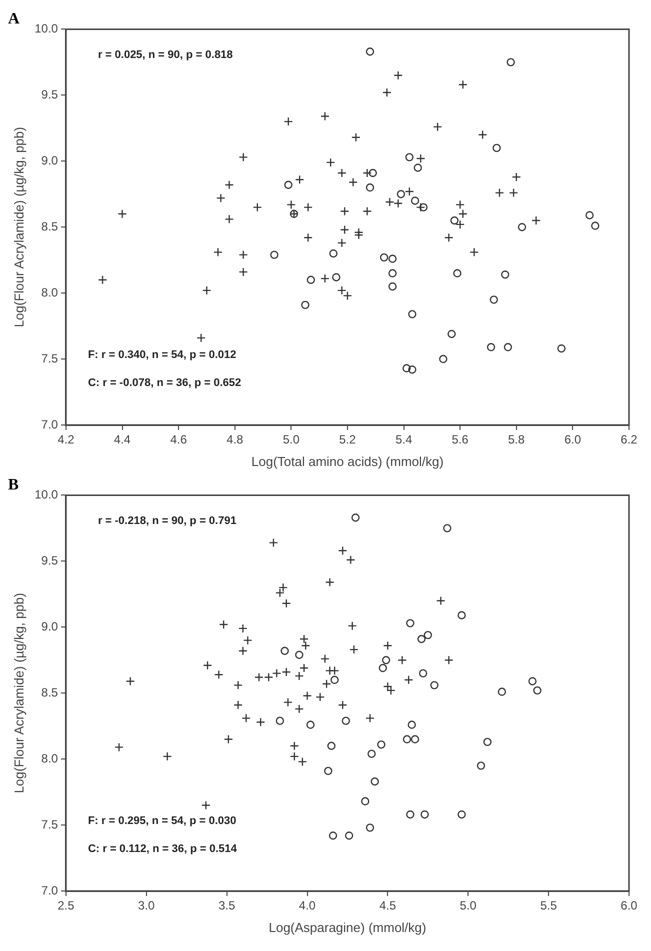 This screenshot has width=651, height=951. I want to click on y-tick-label: 8.5, so click(49, 226).